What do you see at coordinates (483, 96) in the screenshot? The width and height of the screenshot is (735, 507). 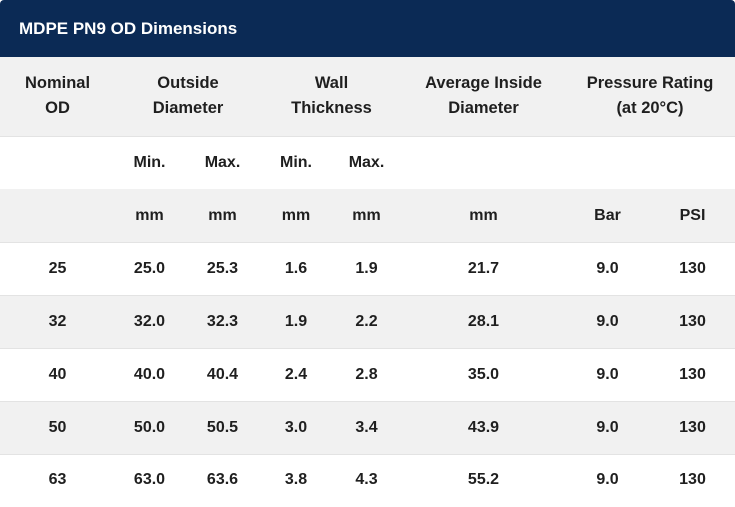 I see `header-average-inside-diameter: Average Inside Diameter` at bounding box center [483, 96].